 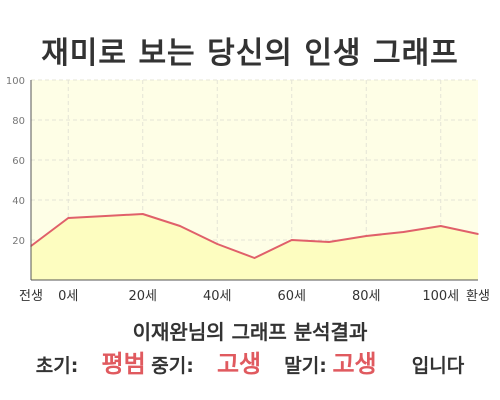 I want to click on x-tick-label: 40세, so click(x=217, y=296).